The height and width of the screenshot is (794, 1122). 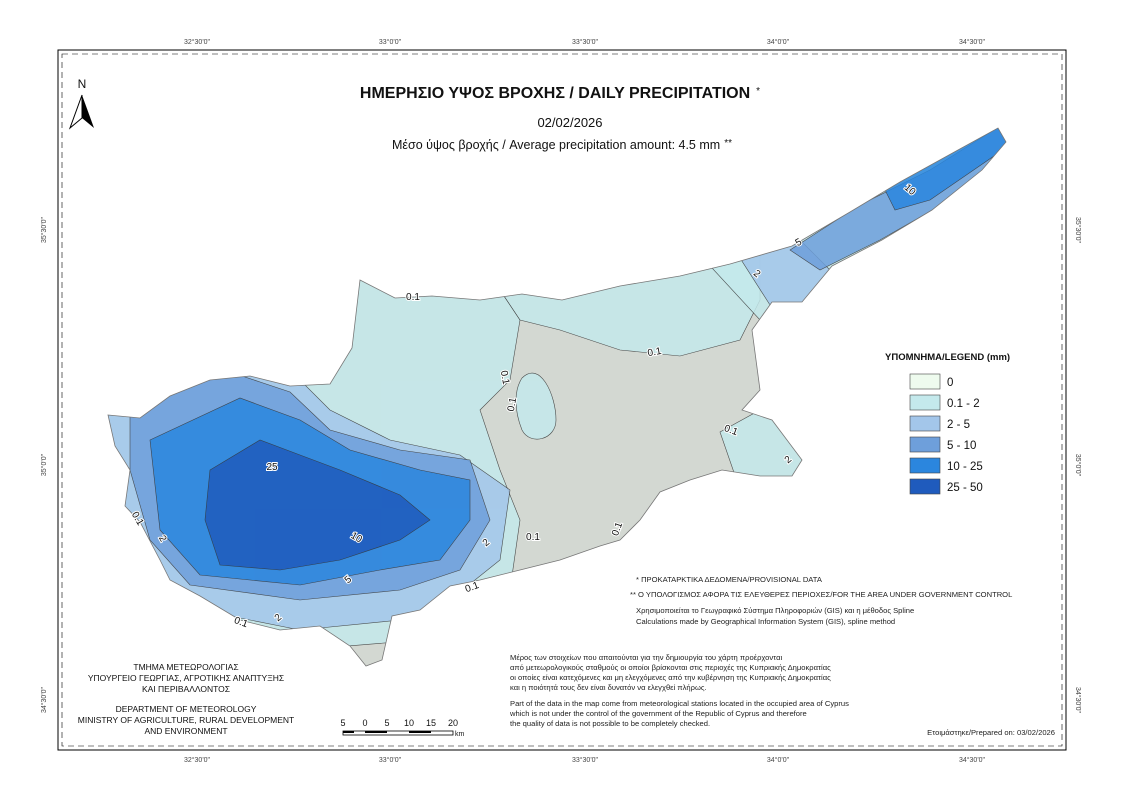 I want to click on legend-label: 10 - 25, so click(x=965, y=467).